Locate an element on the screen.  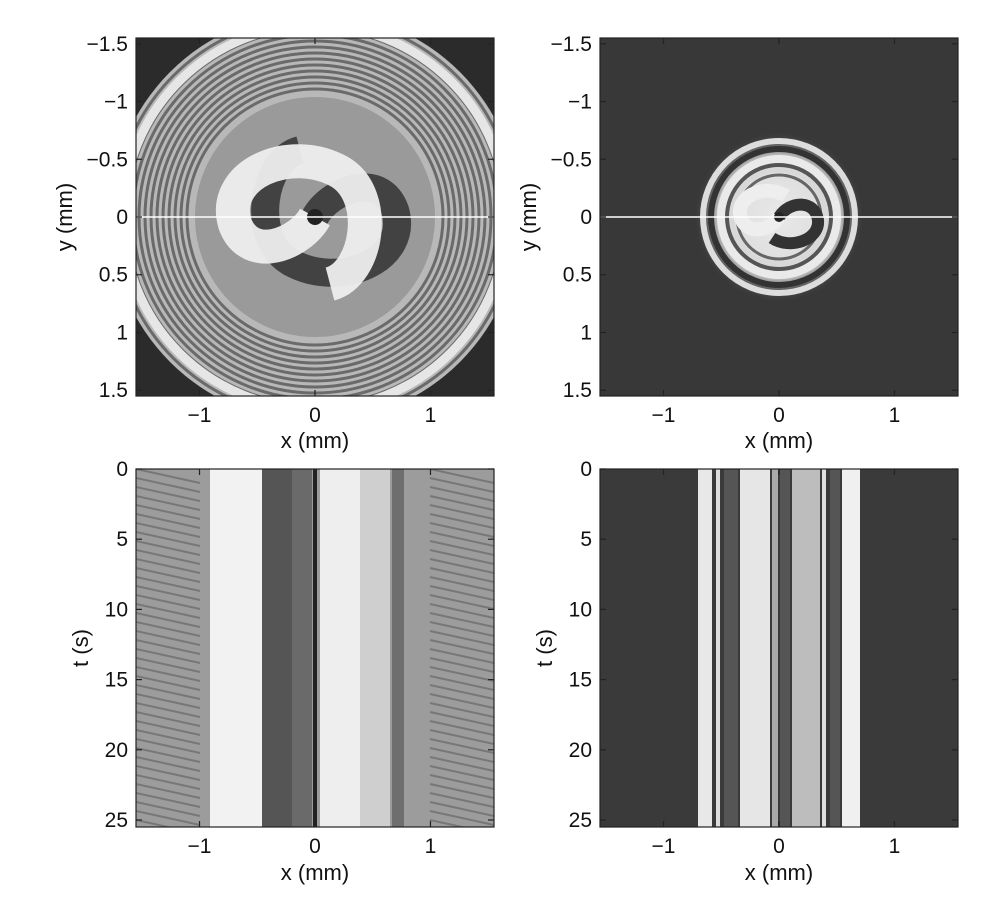
y-tick-label: 5 is located at coordinates (586, 539).